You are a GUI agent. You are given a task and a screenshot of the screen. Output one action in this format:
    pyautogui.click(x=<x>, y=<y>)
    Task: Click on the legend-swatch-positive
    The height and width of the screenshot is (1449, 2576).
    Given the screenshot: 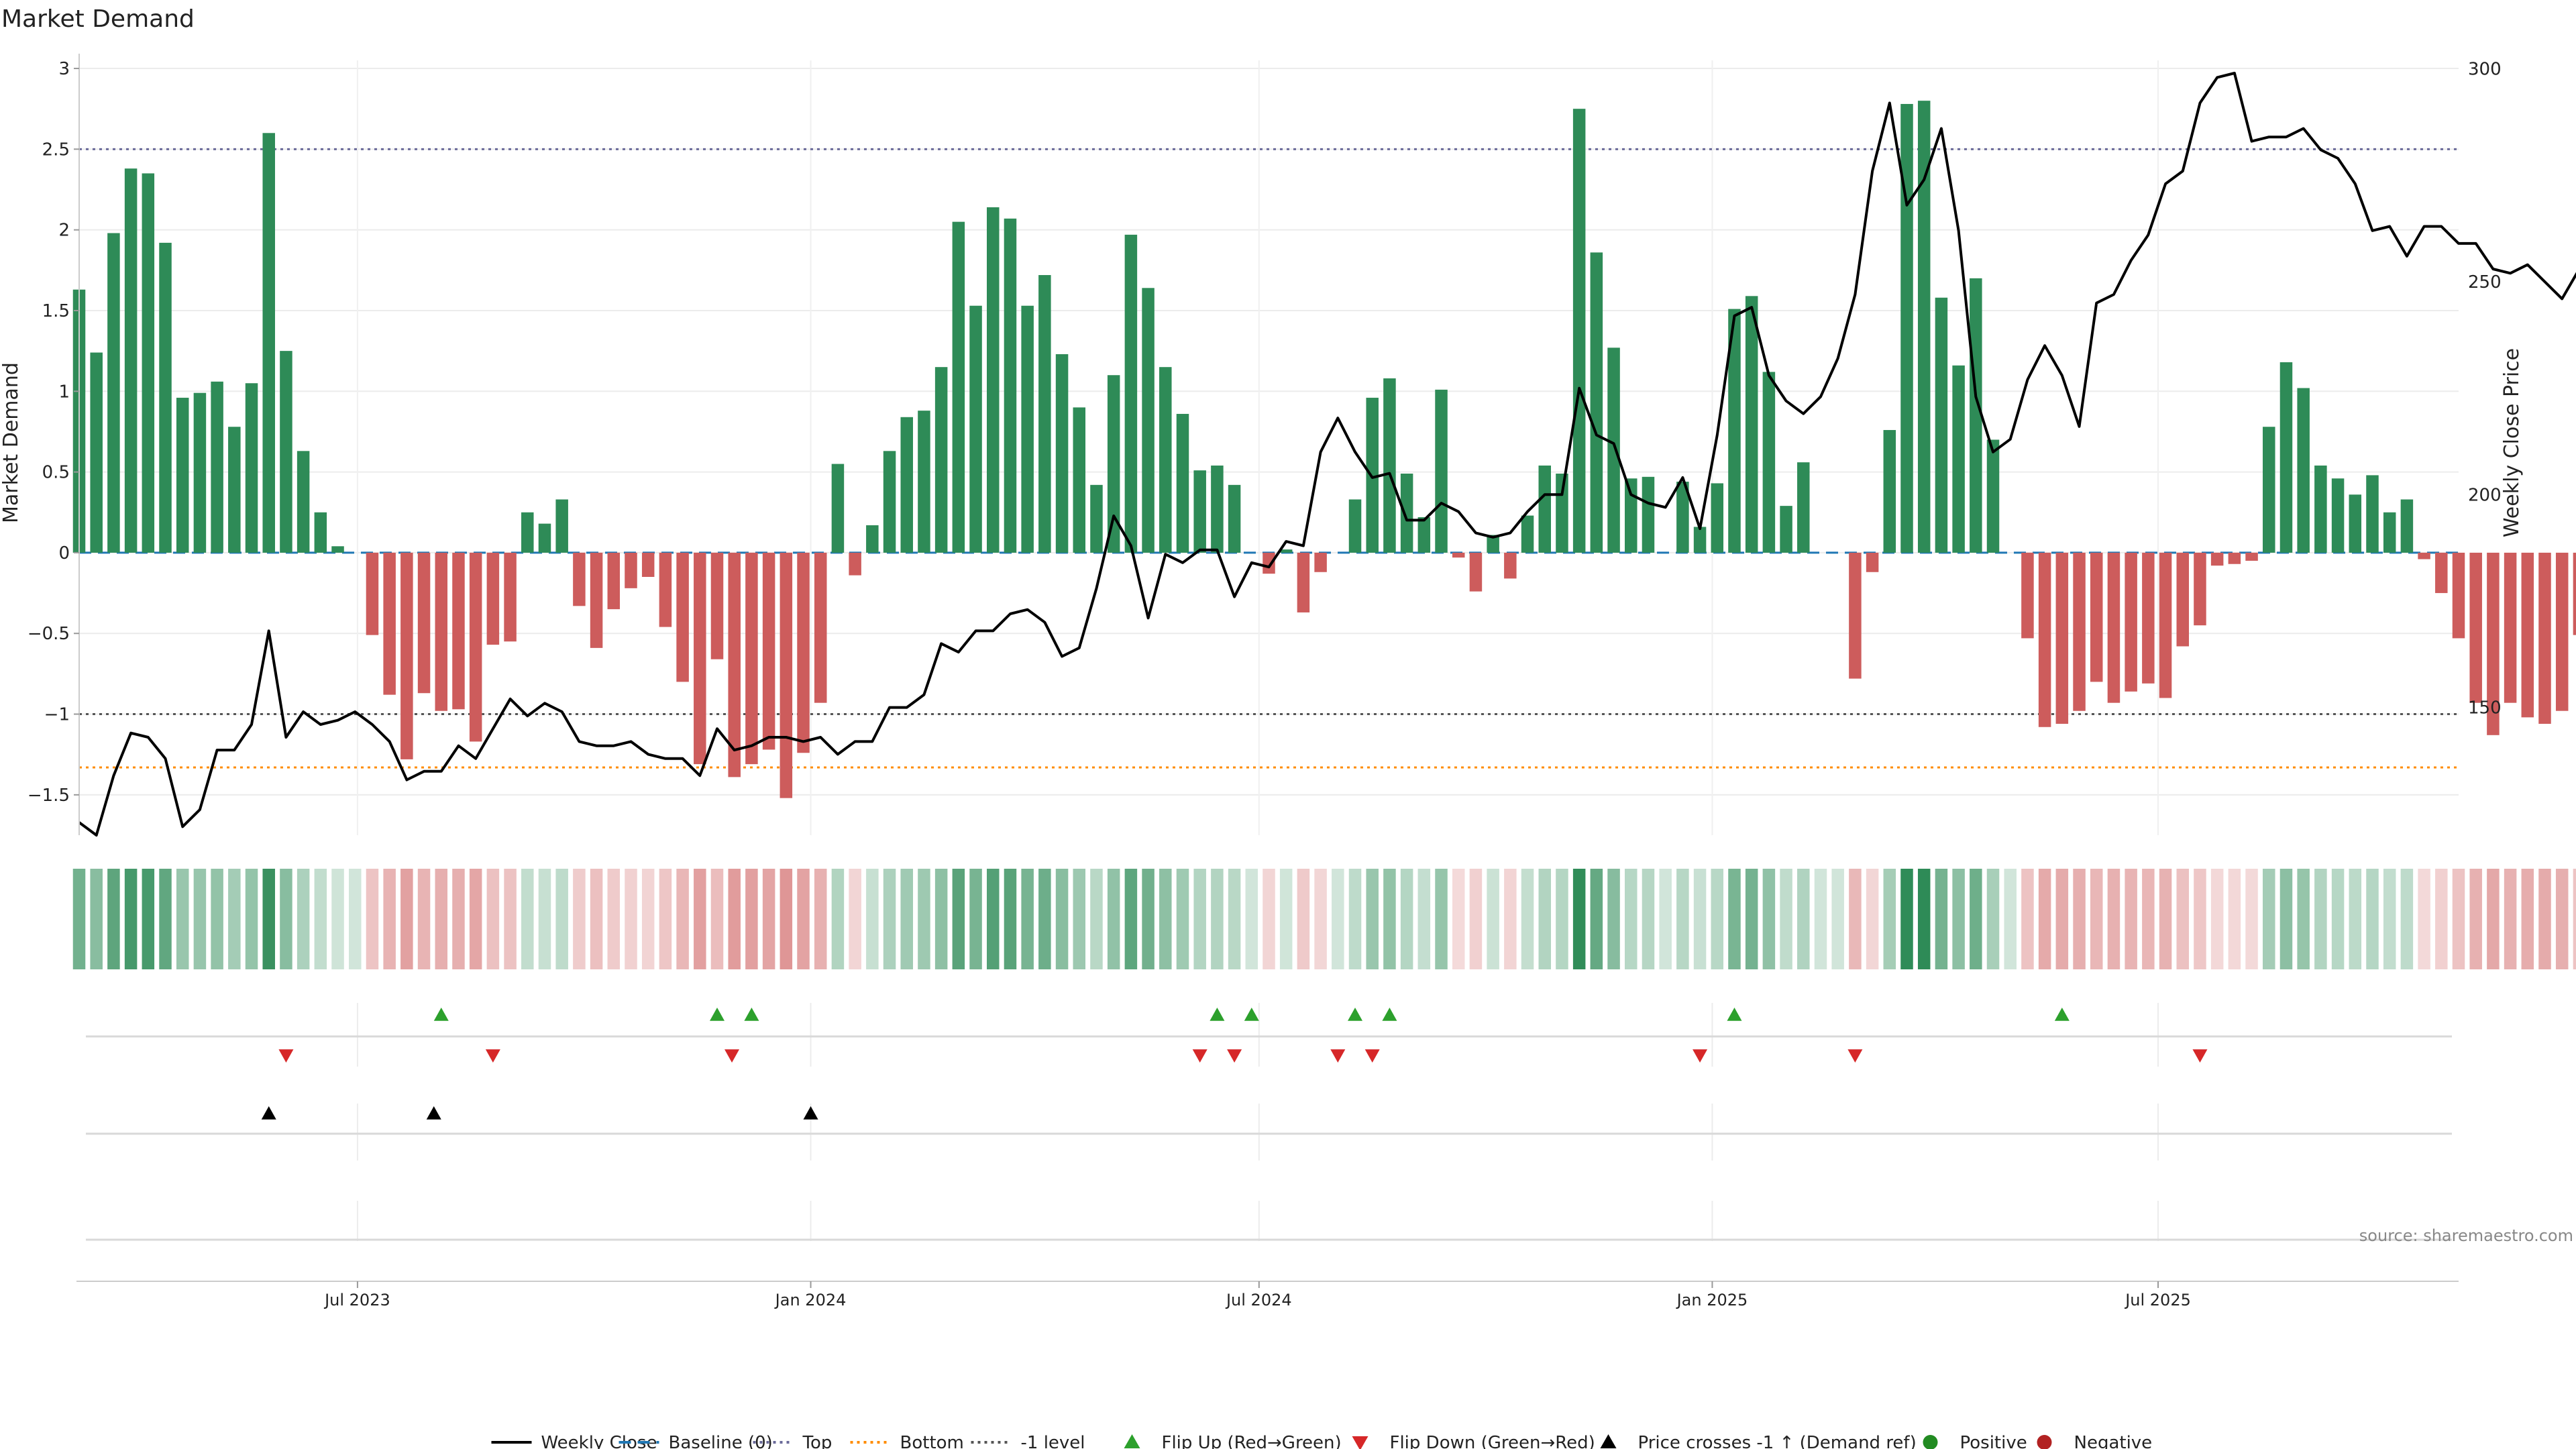 What is the action you would take?
    pyautogui.click(x=1930, y=1442)
    